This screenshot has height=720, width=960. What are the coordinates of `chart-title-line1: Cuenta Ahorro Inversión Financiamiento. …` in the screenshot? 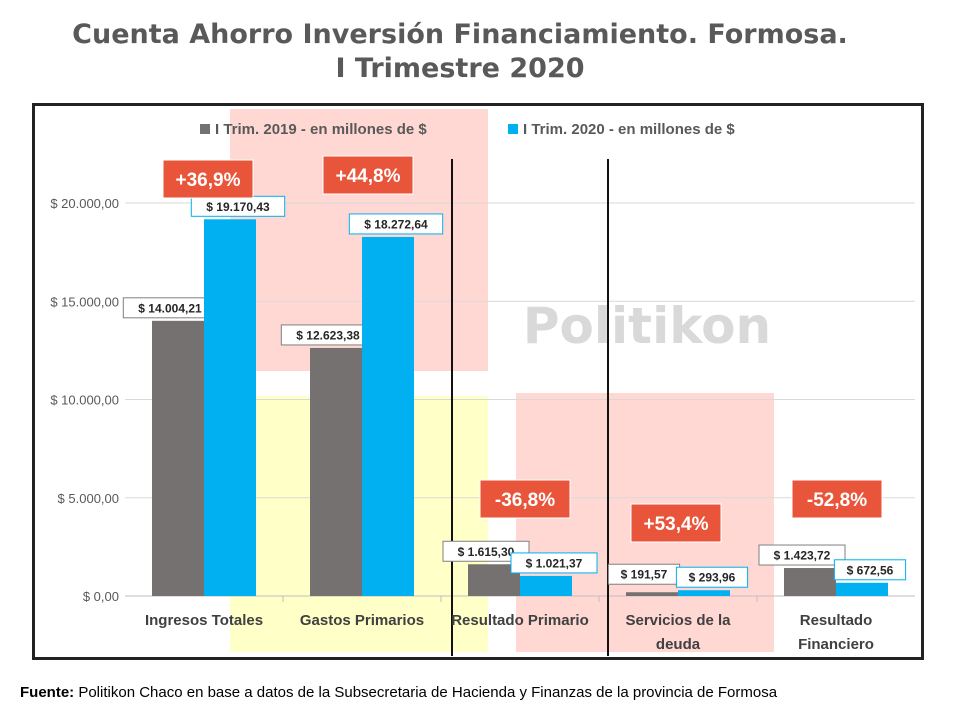 It's located at (460, 34).